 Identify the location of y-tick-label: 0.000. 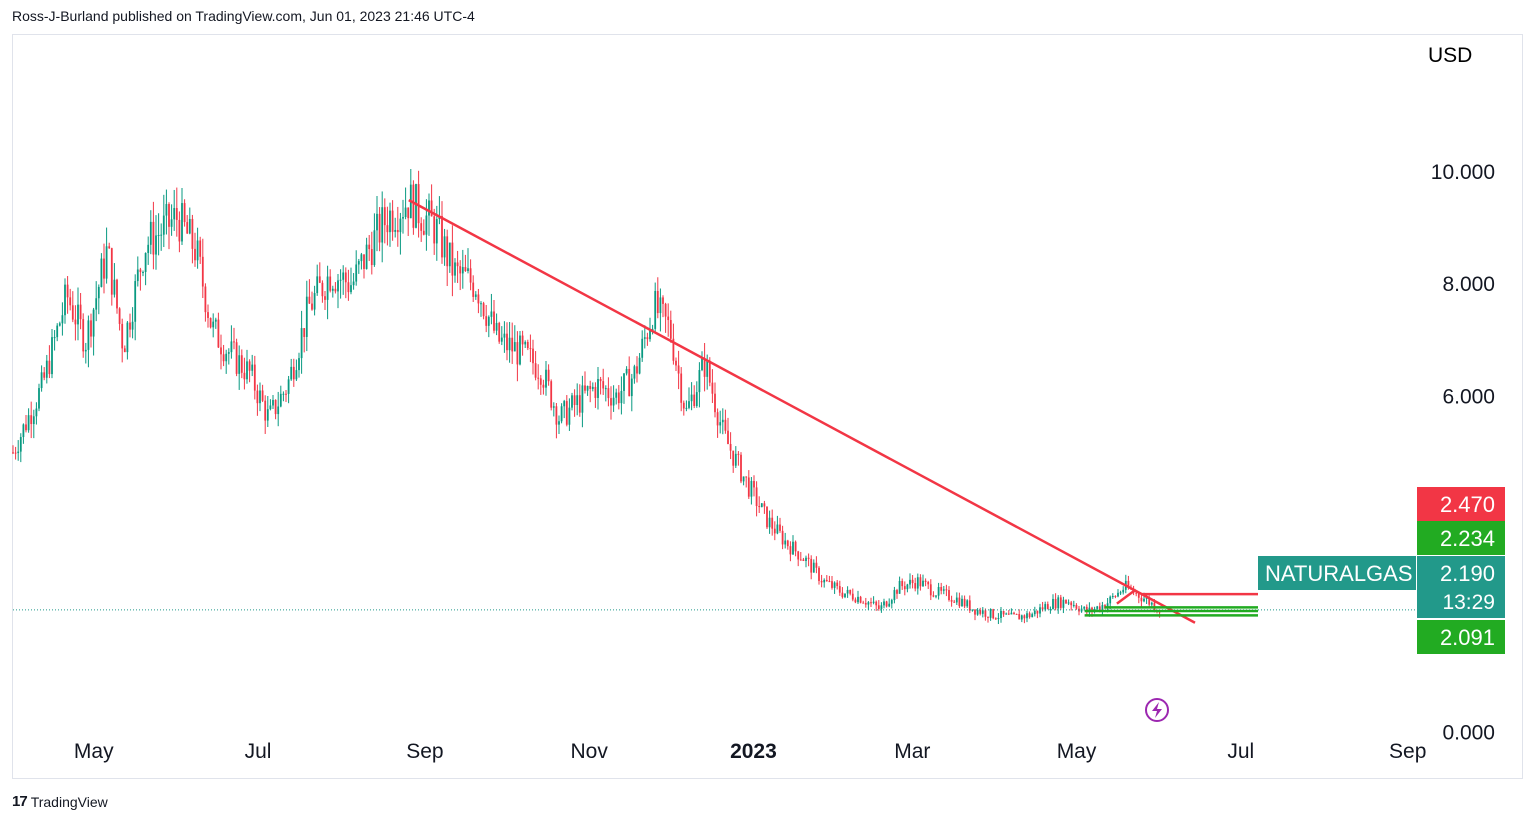
(1468, 733).